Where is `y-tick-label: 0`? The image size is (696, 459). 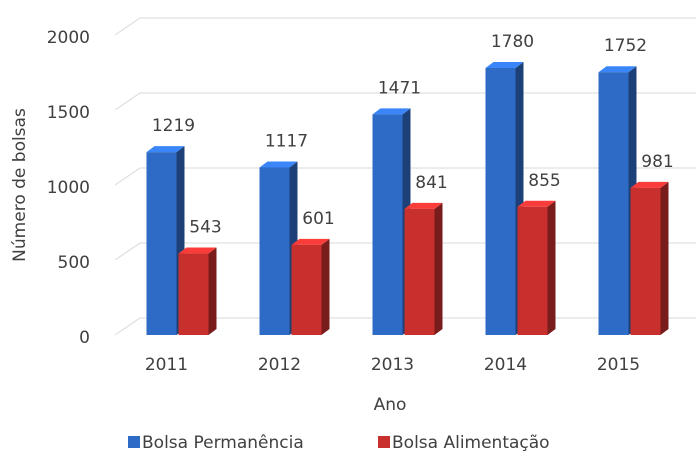 y-tick-label: 0 is located at coordinates (84, 338).